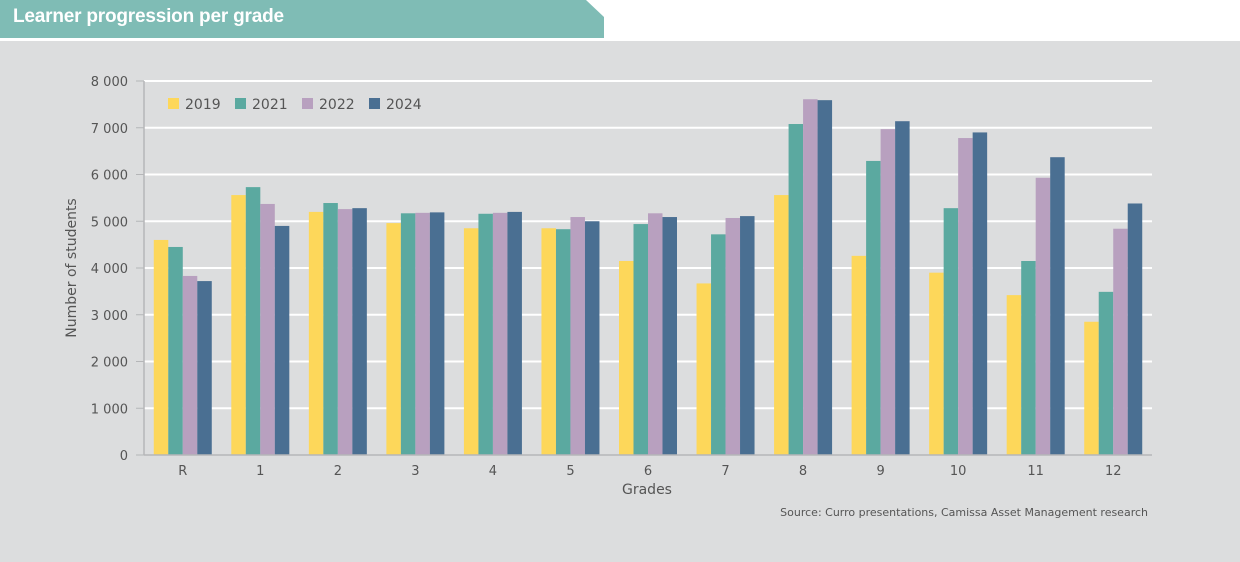 This screenshot has width=1240, height=562. Describe the element at coordinates (1035, 471) in the screenshot. I see `x-tick-label: 11` at that location.